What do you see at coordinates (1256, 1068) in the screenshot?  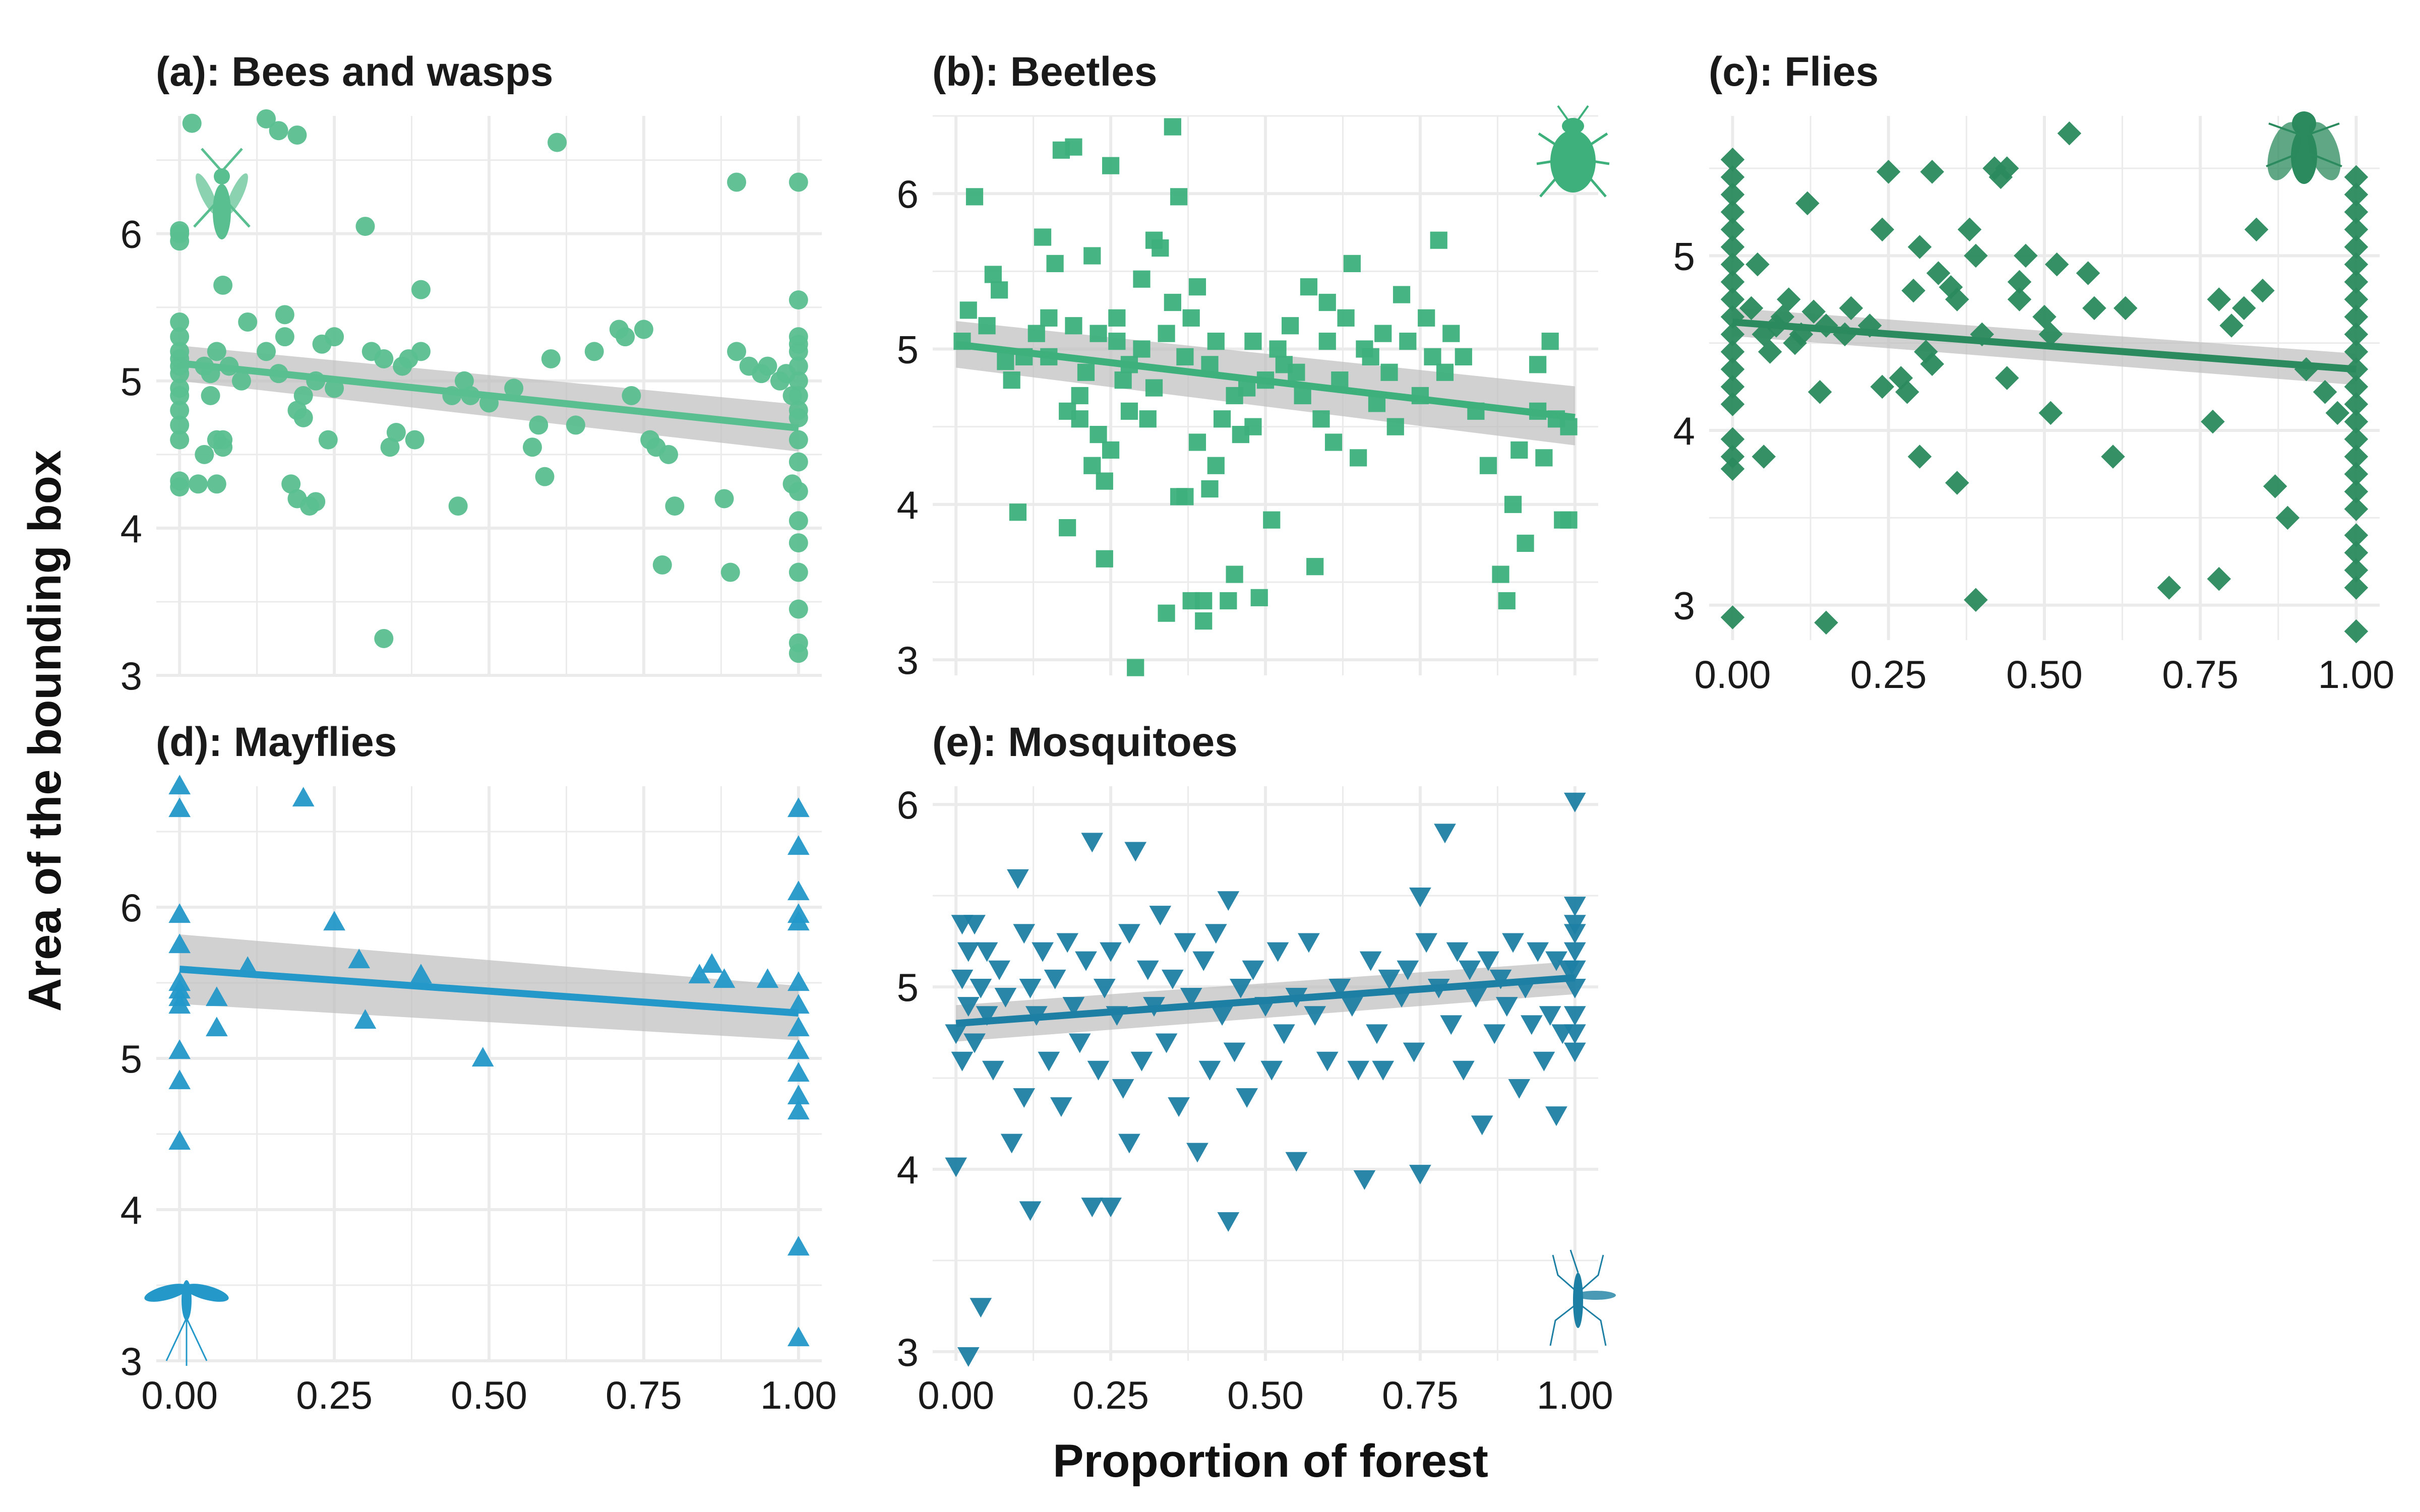 I see `panel-mosquitoes: 3 4 5 6 0.00 0.25 0.50 0.75 1.00 (e): Mosquitoes` at bounding box center [1256, 1068].